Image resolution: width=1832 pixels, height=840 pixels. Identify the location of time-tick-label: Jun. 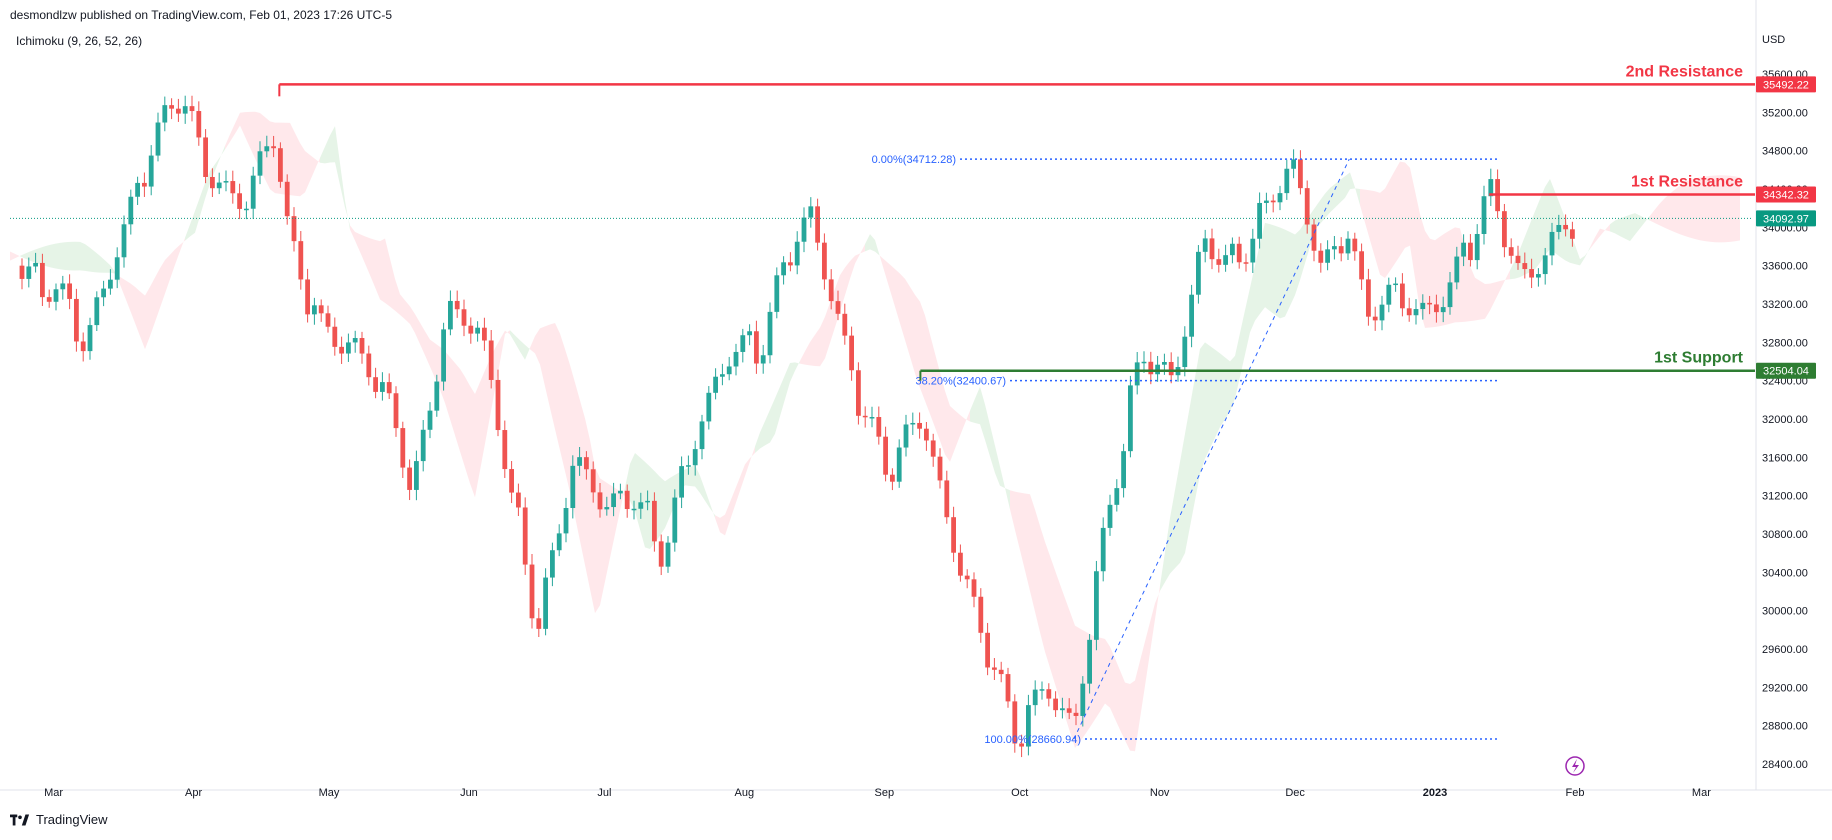
(469, 793).